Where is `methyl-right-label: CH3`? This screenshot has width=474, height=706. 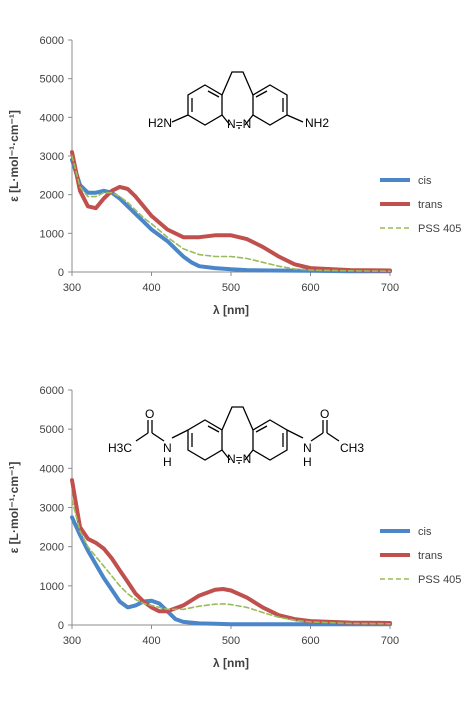
methyl-right-label: CH3 is located at coordinates (352, 448).